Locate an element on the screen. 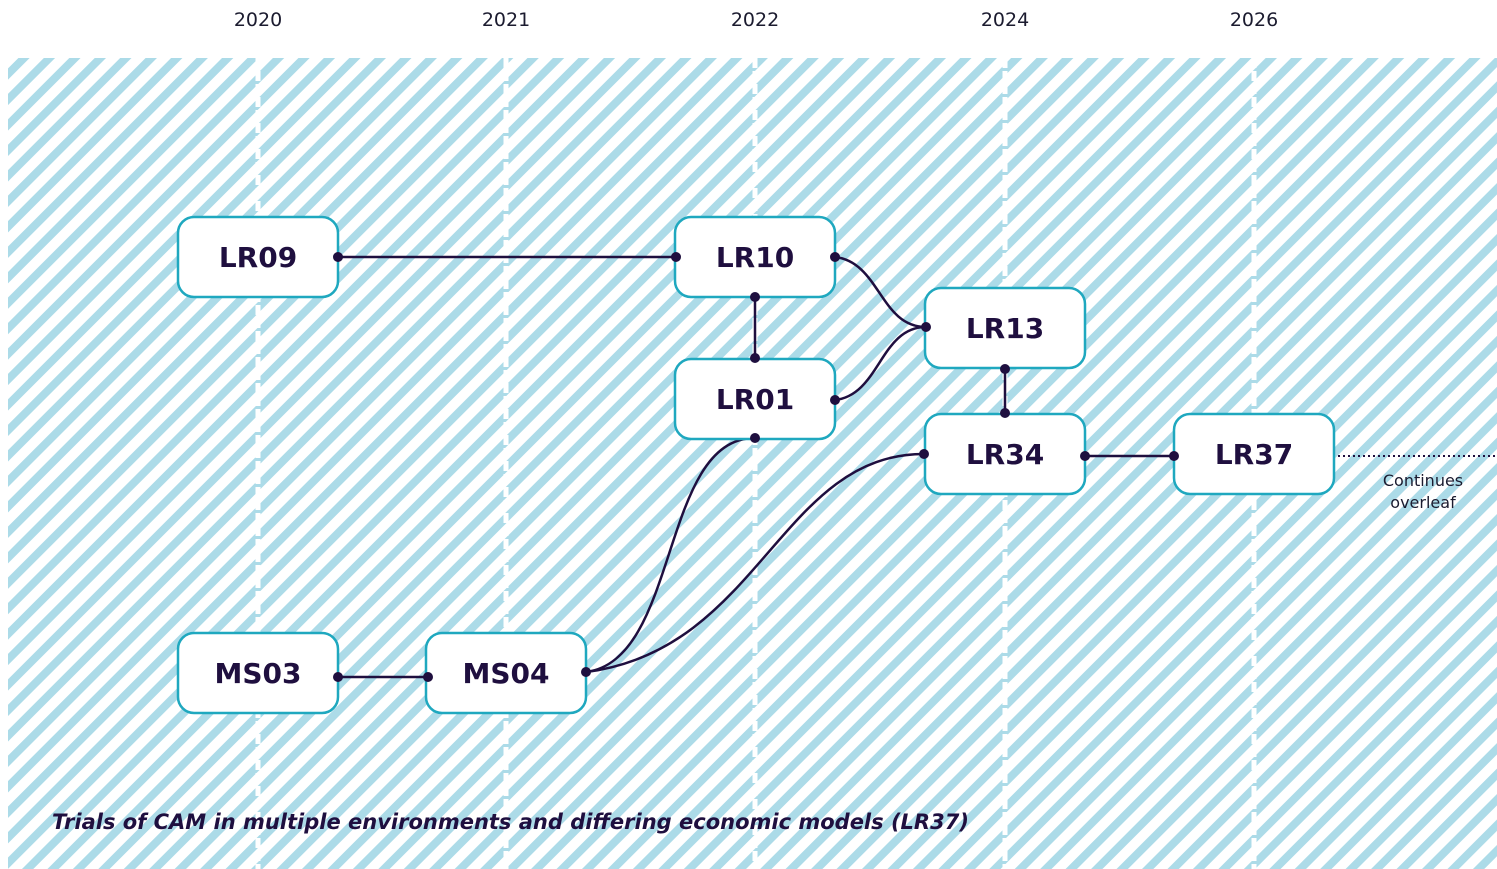 This screenshot has height=869, width=1497. year-label: 2026 is located at coordinates (1254, 20).